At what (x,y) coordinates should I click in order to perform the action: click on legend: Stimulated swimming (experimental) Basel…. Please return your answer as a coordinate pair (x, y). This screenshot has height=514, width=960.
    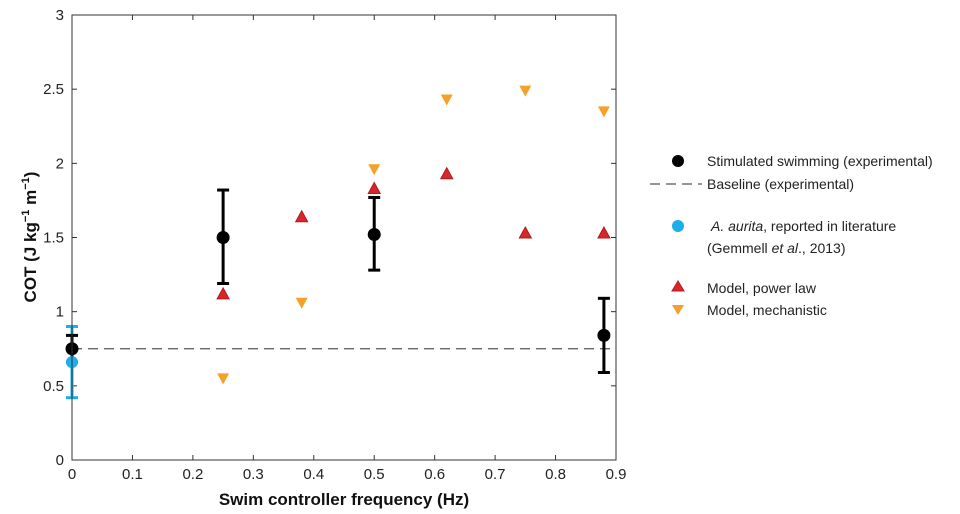
    Looking at the image, I should click on (791, 235).